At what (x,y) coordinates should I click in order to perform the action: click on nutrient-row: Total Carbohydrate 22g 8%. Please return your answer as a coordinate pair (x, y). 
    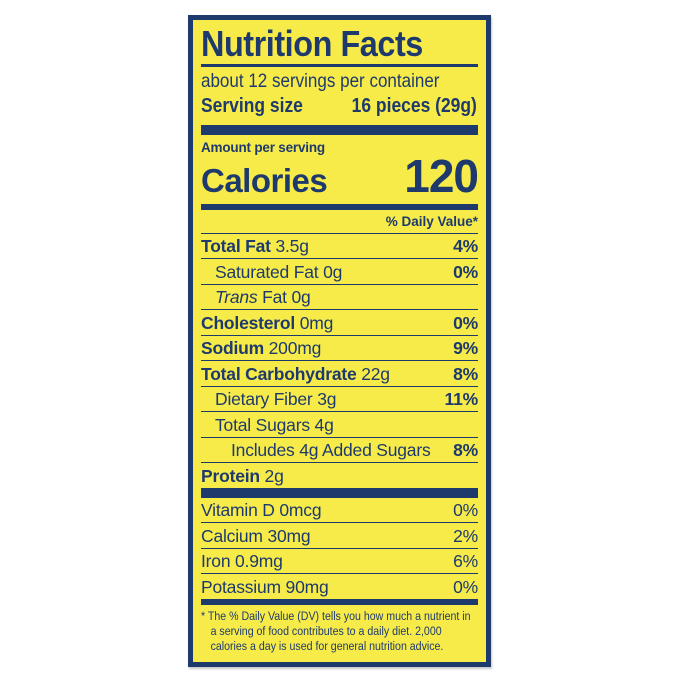
    Looking at the image, I should click on (339, 374).